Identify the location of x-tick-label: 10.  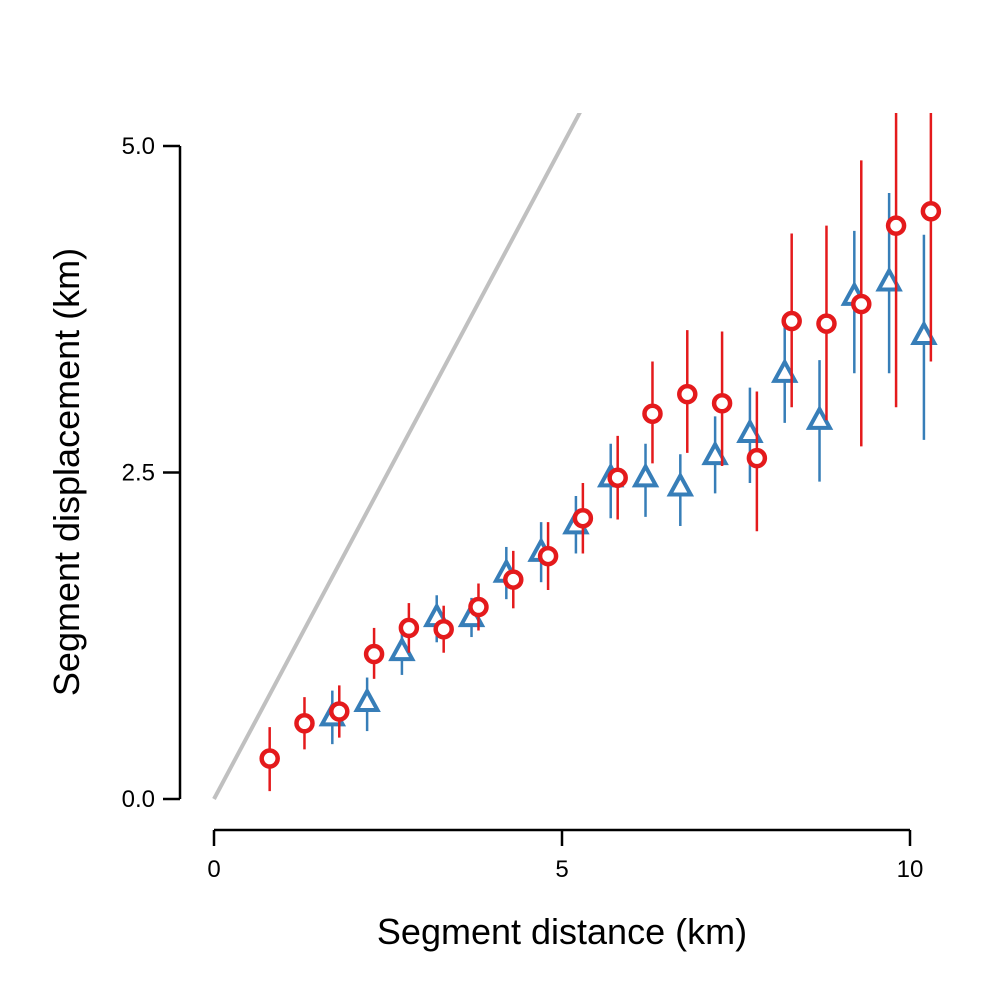
(910, 869).